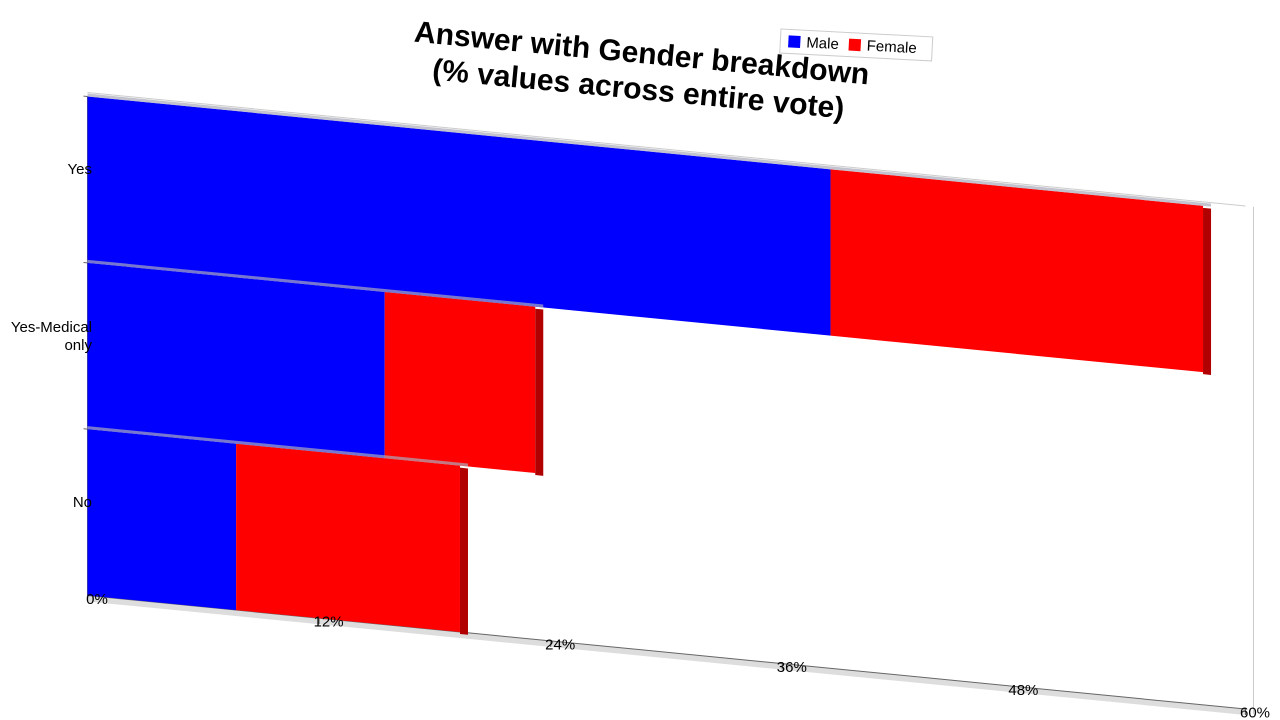  I want to click on legend: Male Female, so click(856, 45).